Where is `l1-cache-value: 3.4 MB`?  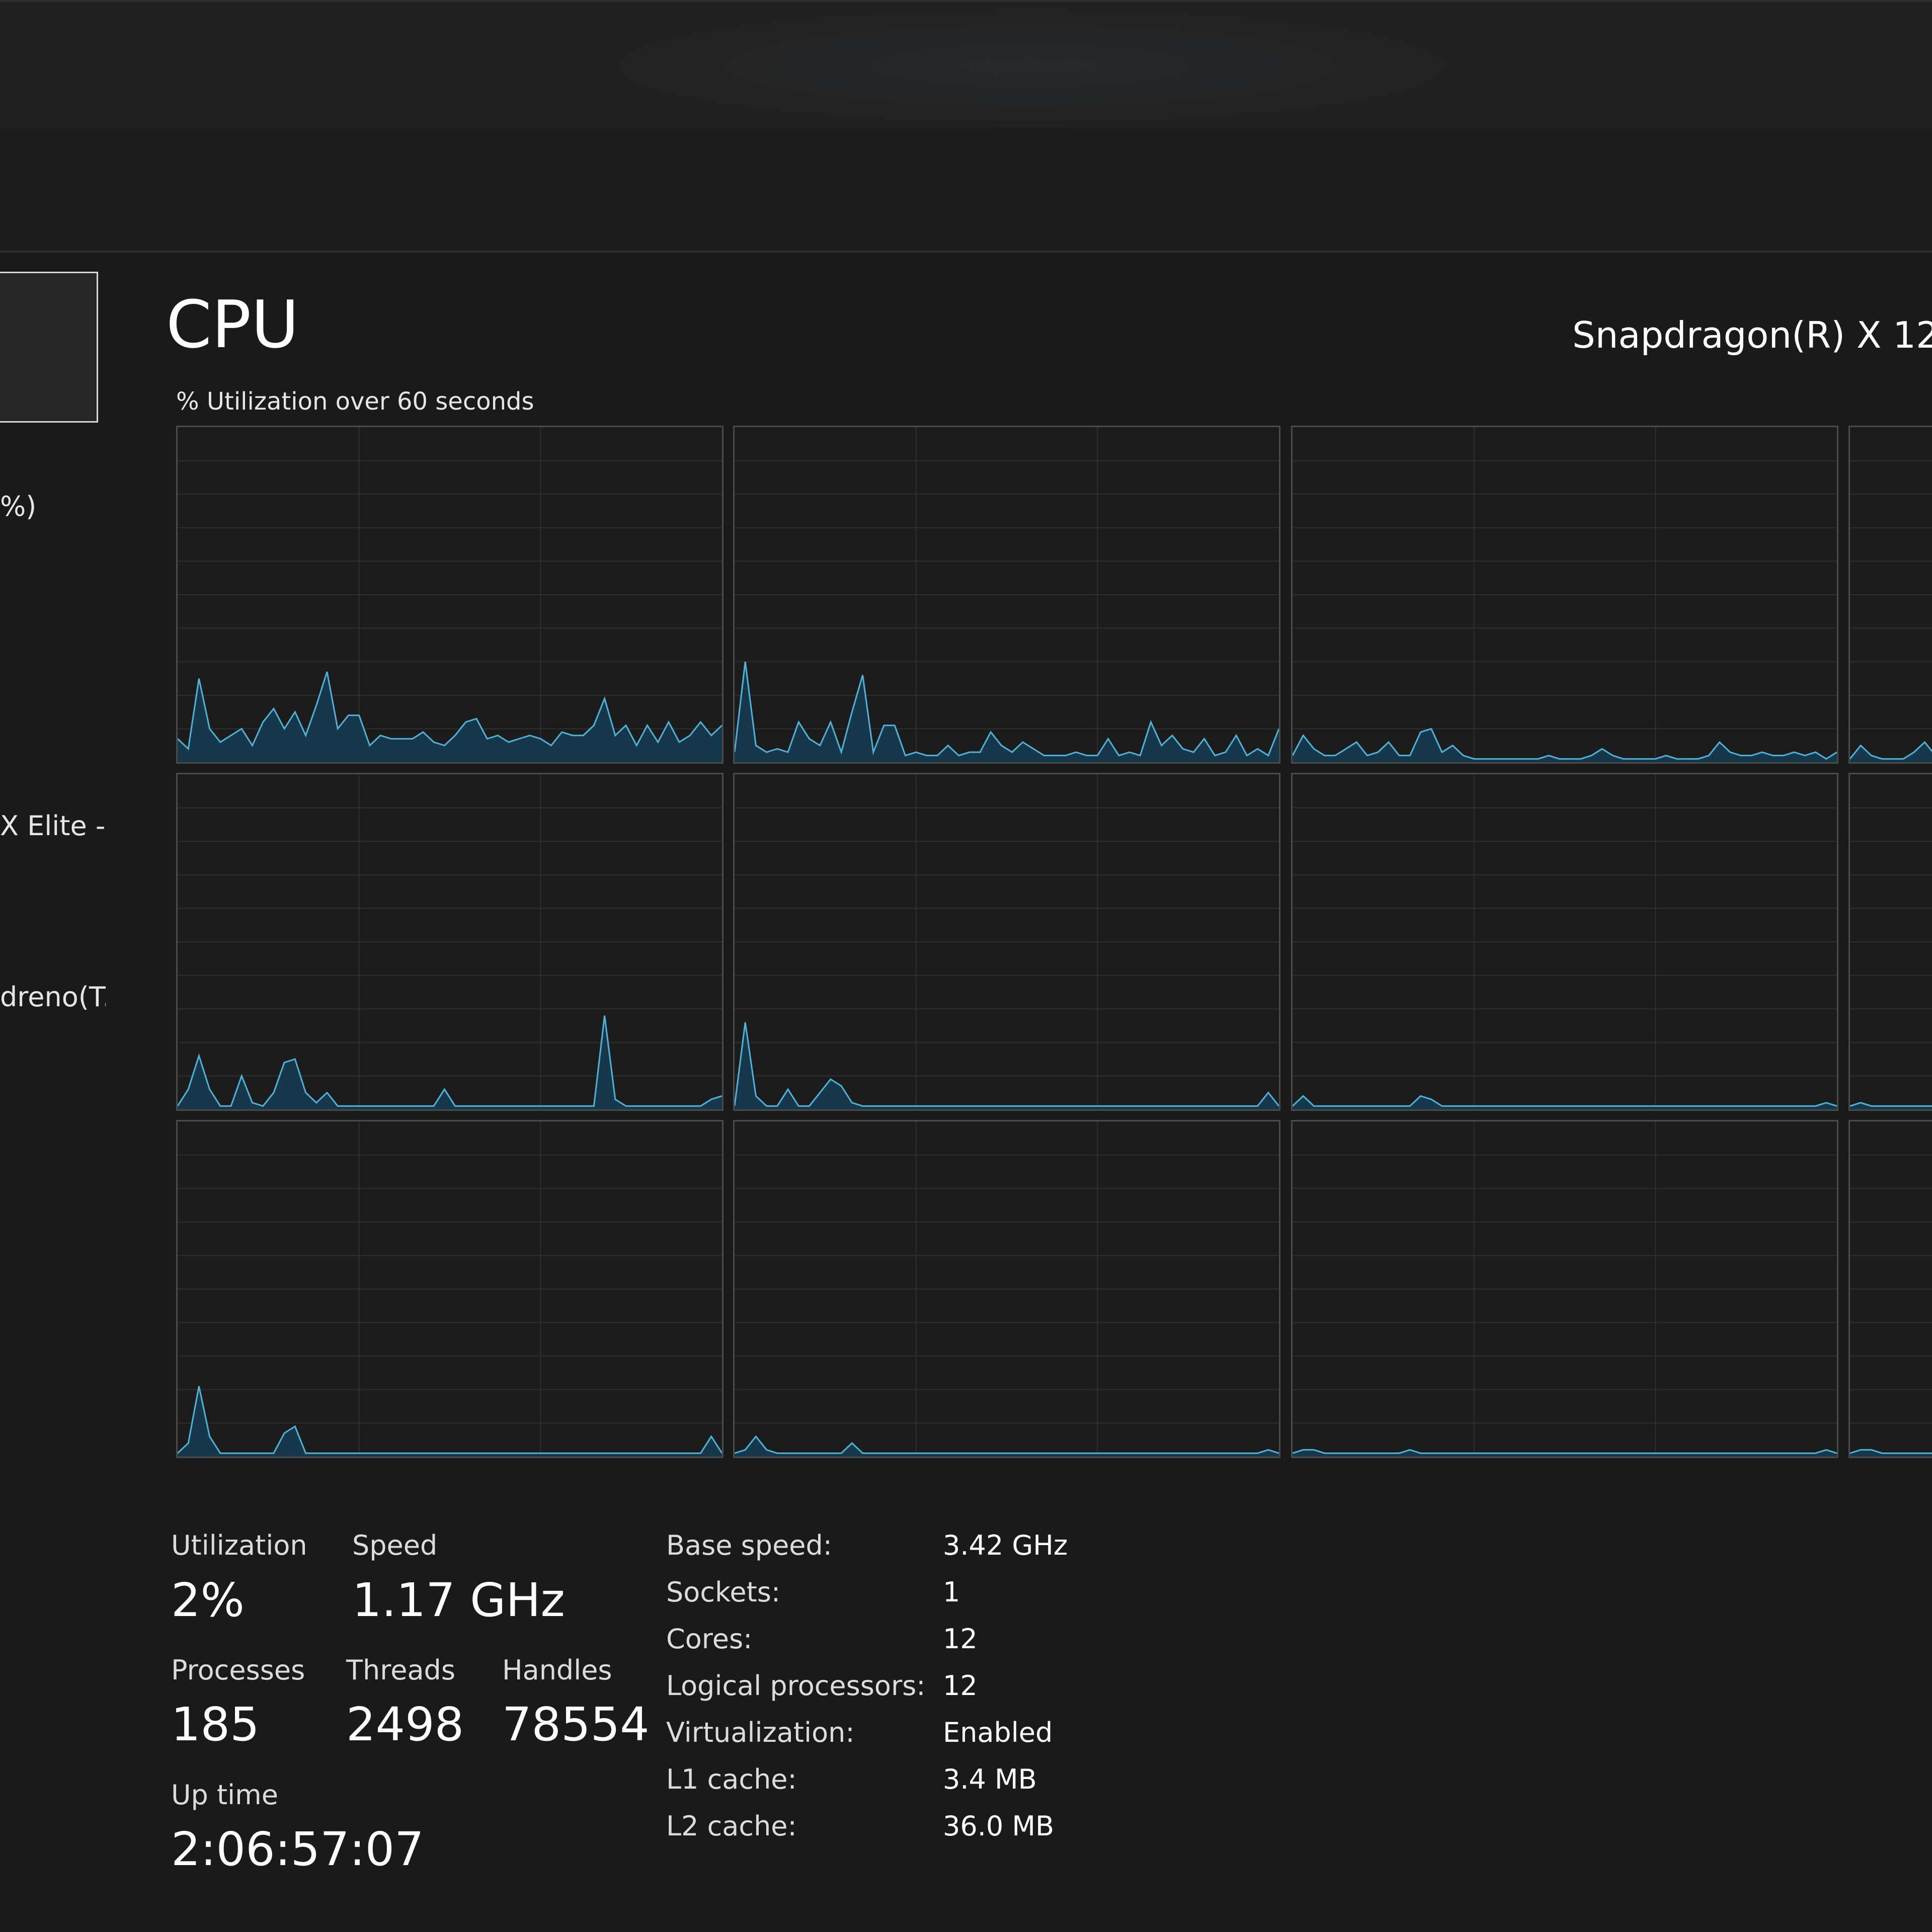
l1-cache-value: 3.4 MB is located at coordinates (990, 1779).